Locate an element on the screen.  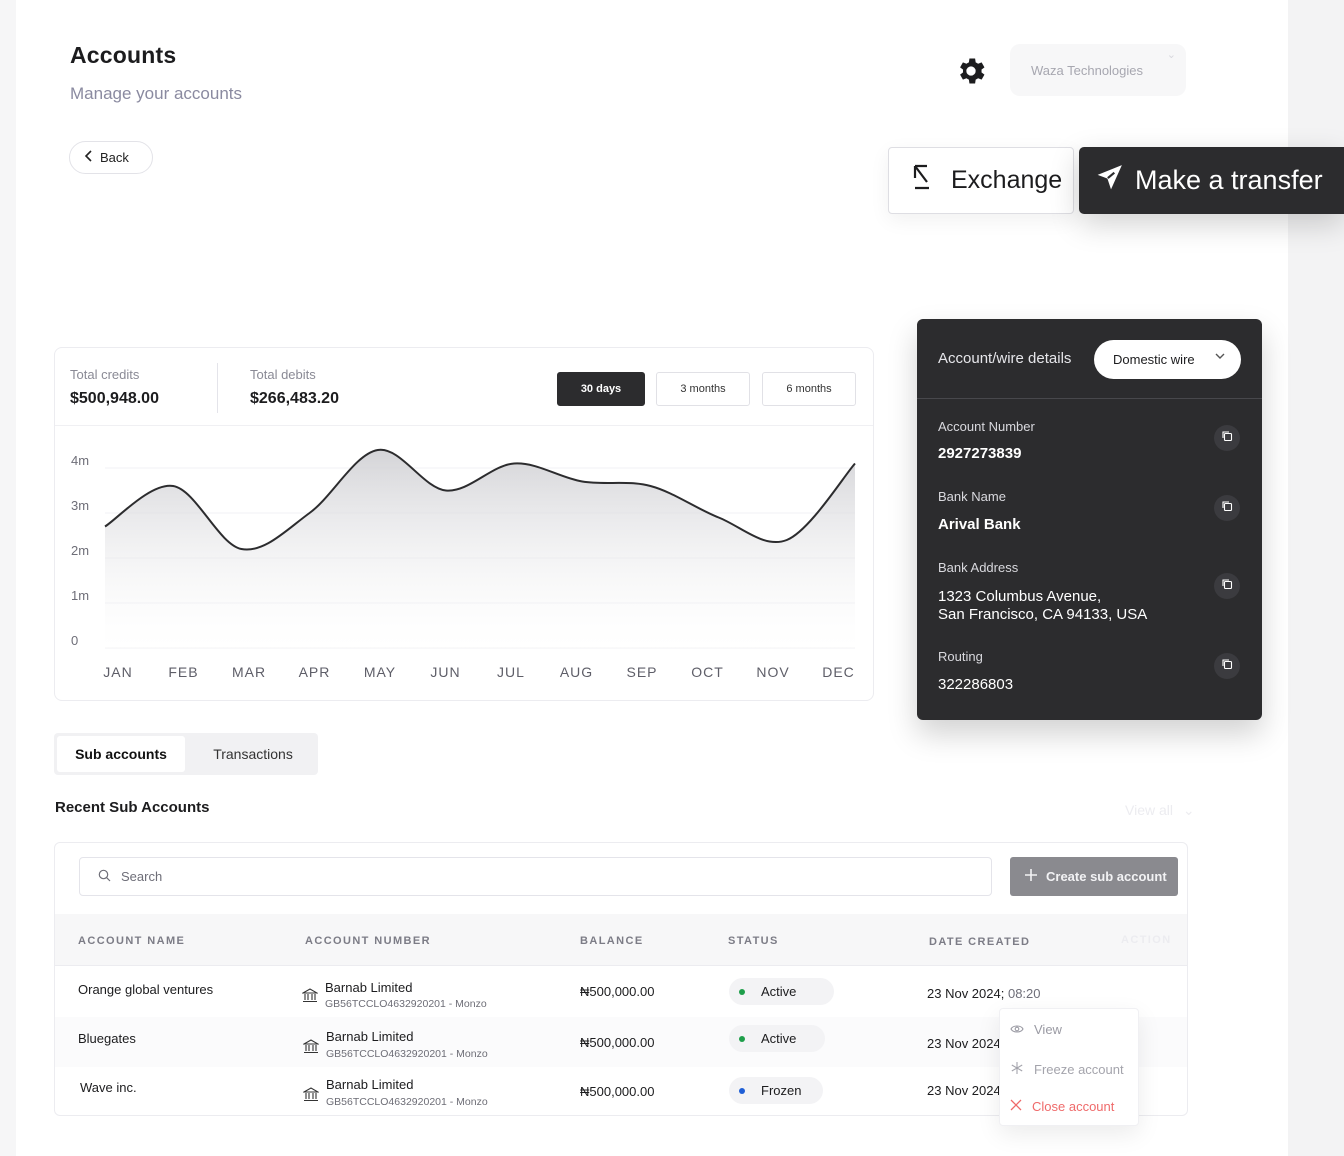
th-account-number: ACCOUNT NUMBER is located at coordinates (368, 941).